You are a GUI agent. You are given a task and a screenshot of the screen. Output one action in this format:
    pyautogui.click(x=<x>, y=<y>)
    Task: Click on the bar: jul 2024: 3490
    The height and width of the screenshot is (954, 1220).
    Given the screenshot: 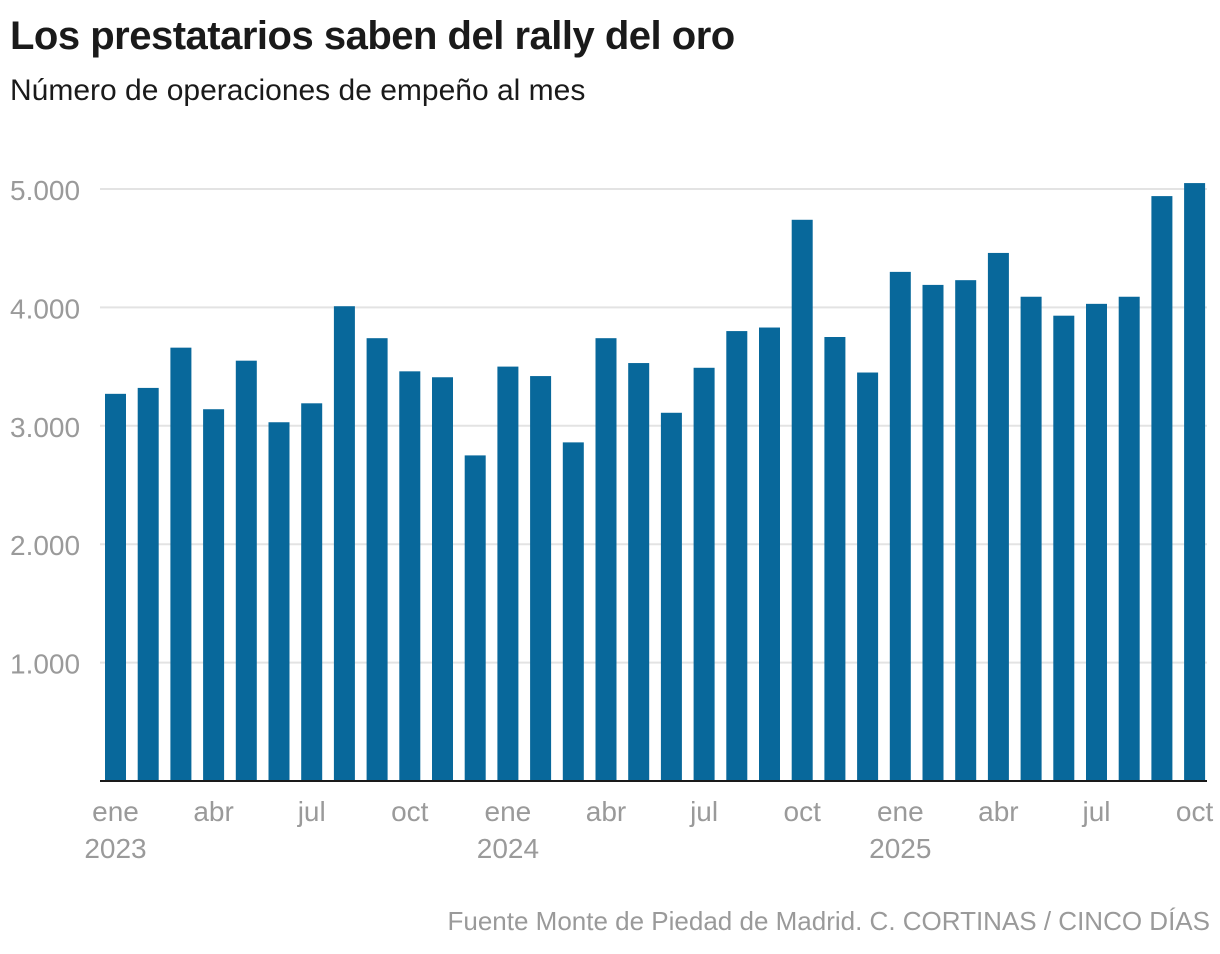 What is the action you would take?
    pyautogui.click(x=704, y=574)
    